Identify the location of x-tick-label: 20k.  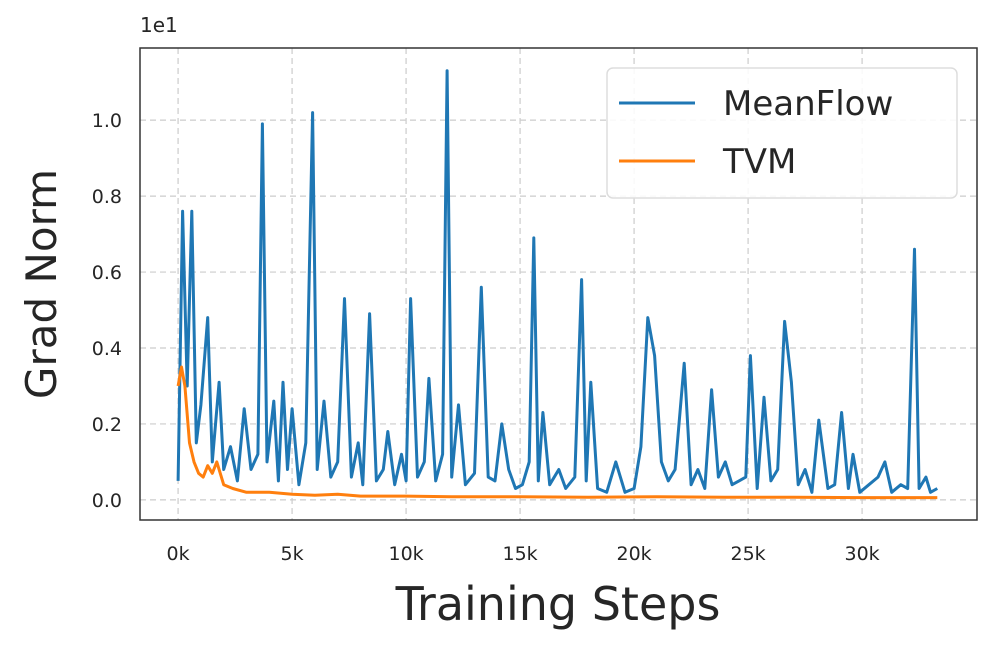
(633, 554).